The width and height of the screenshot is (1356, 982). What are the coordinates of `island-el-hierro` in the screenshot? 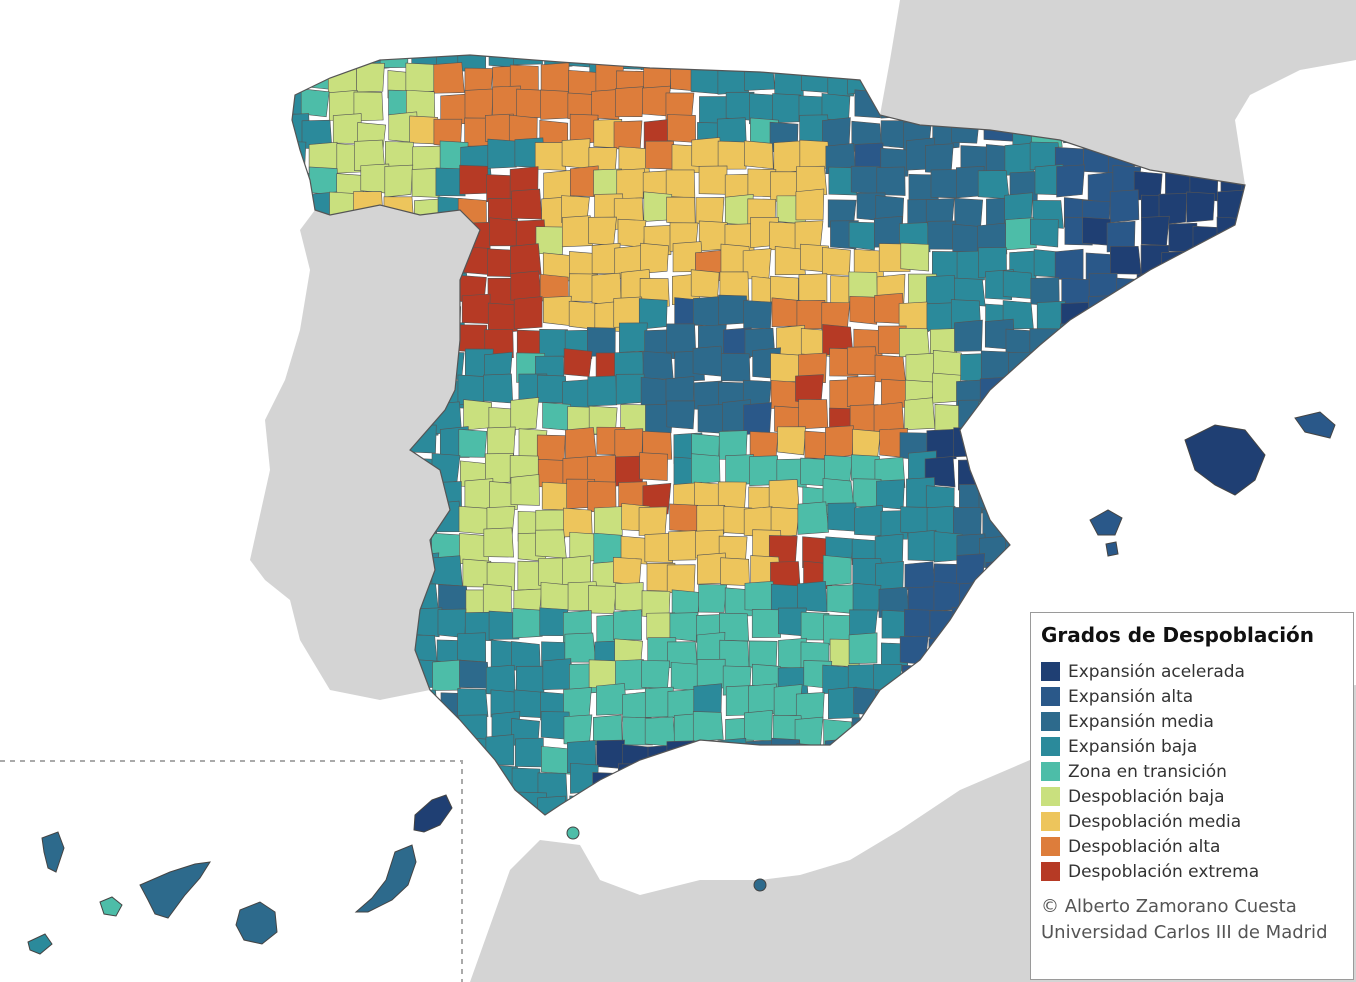 It's located at (40, 944).